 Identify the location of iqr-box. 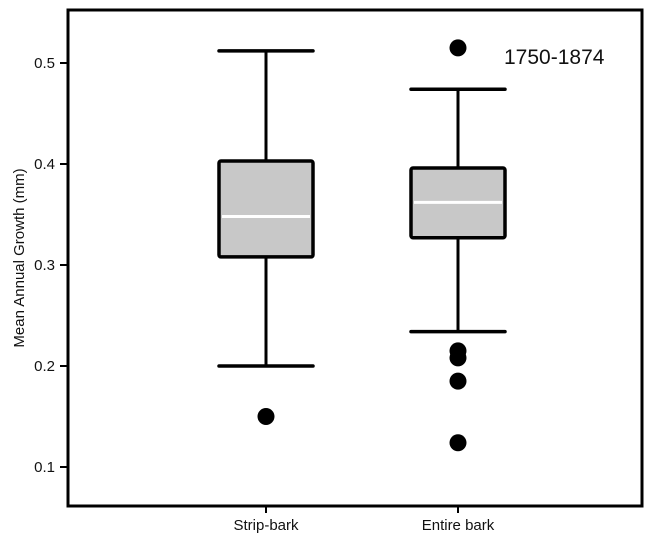
(266, 209).